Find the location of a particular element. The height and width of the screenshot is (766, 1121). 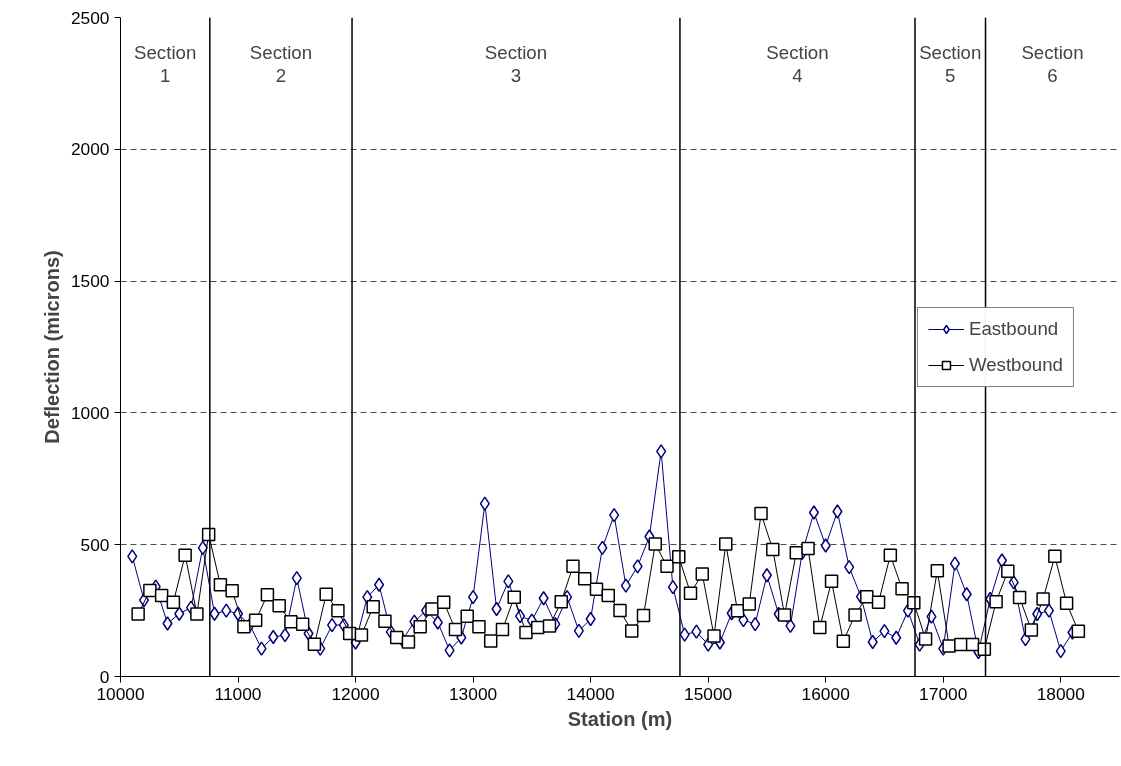

x-tick-label: 12000 is located at coordinates (355, 693).